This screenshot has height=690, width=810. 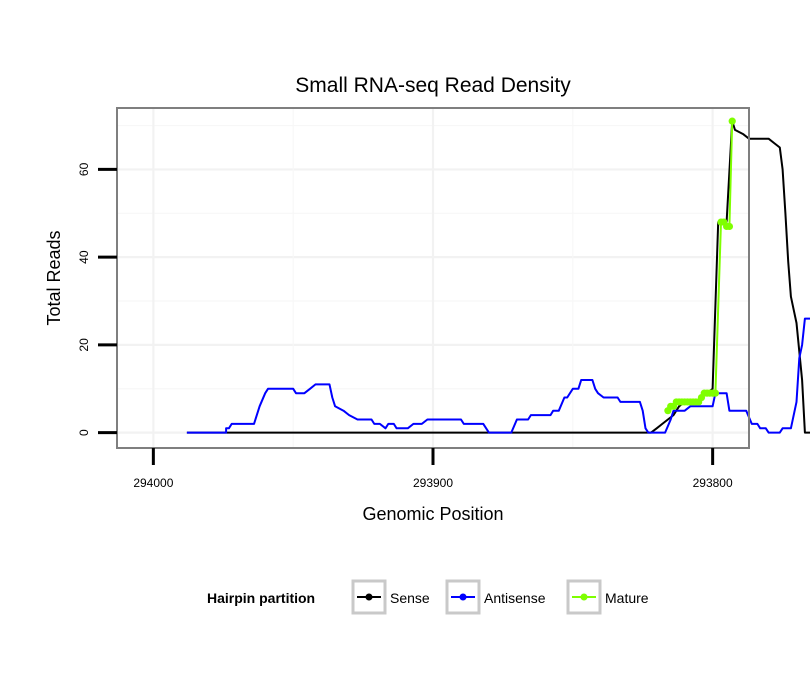 What do you see at coordinates (54, 277) in the screenshot?
I see `y-axis-title: Total Reads` at bounding box center [54, 277].